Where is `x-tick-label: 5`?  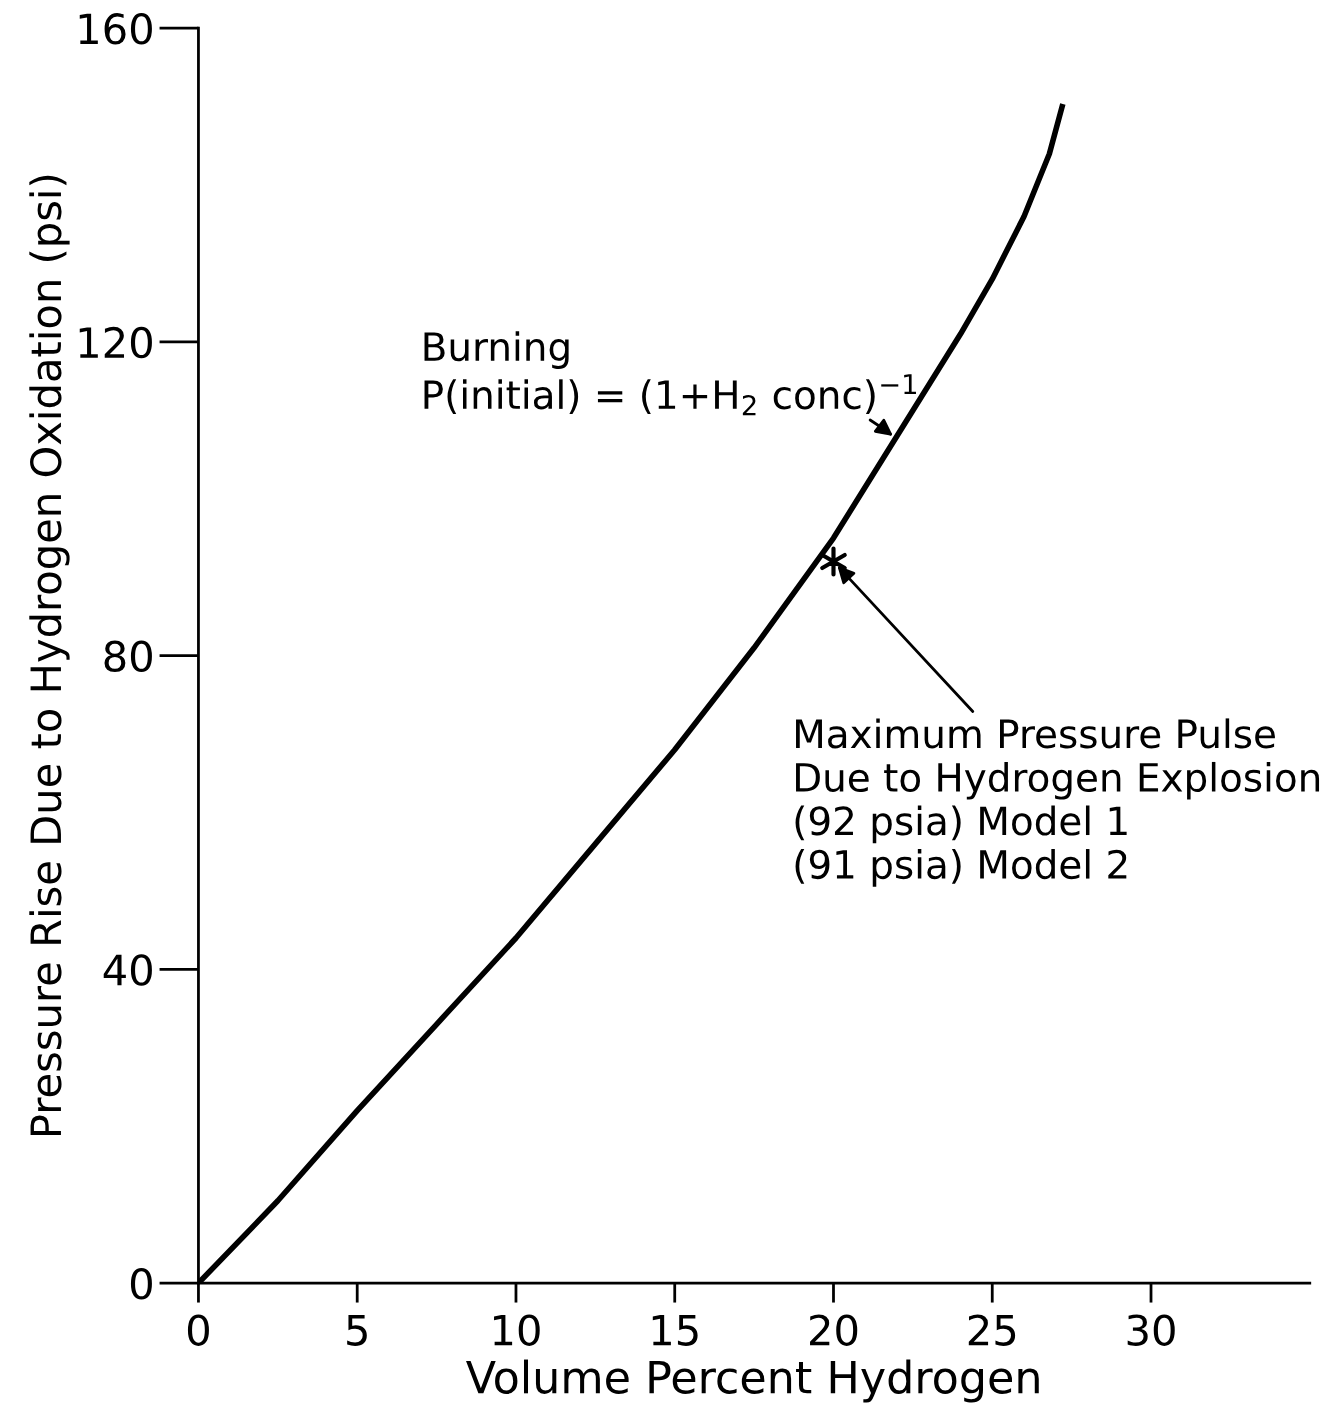
x-tick-label: 5 is located at coordinates (357, 1330).